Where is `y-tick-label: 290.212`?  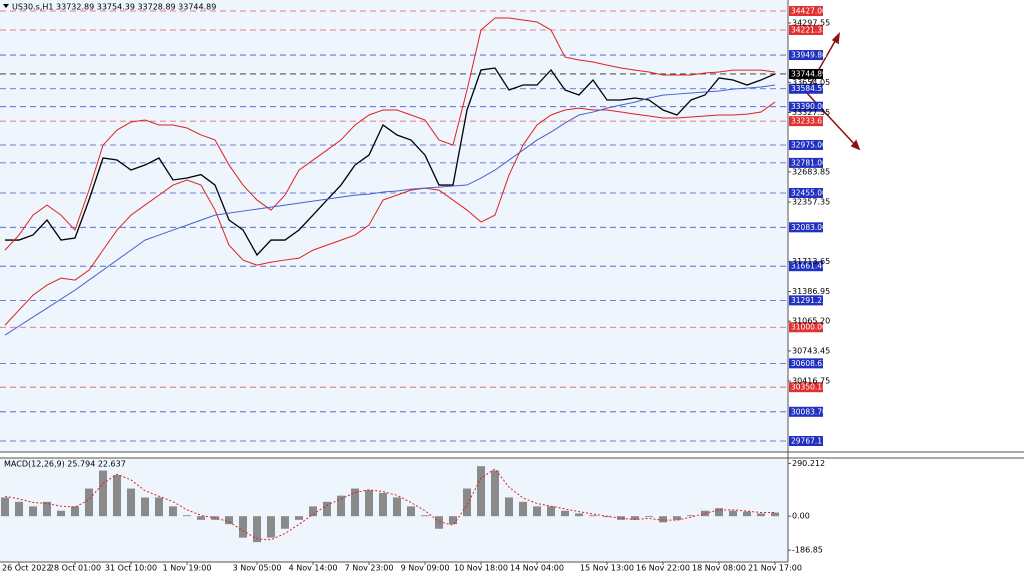 y-tick-label: 290.212 is located at coordinates (808, 463).